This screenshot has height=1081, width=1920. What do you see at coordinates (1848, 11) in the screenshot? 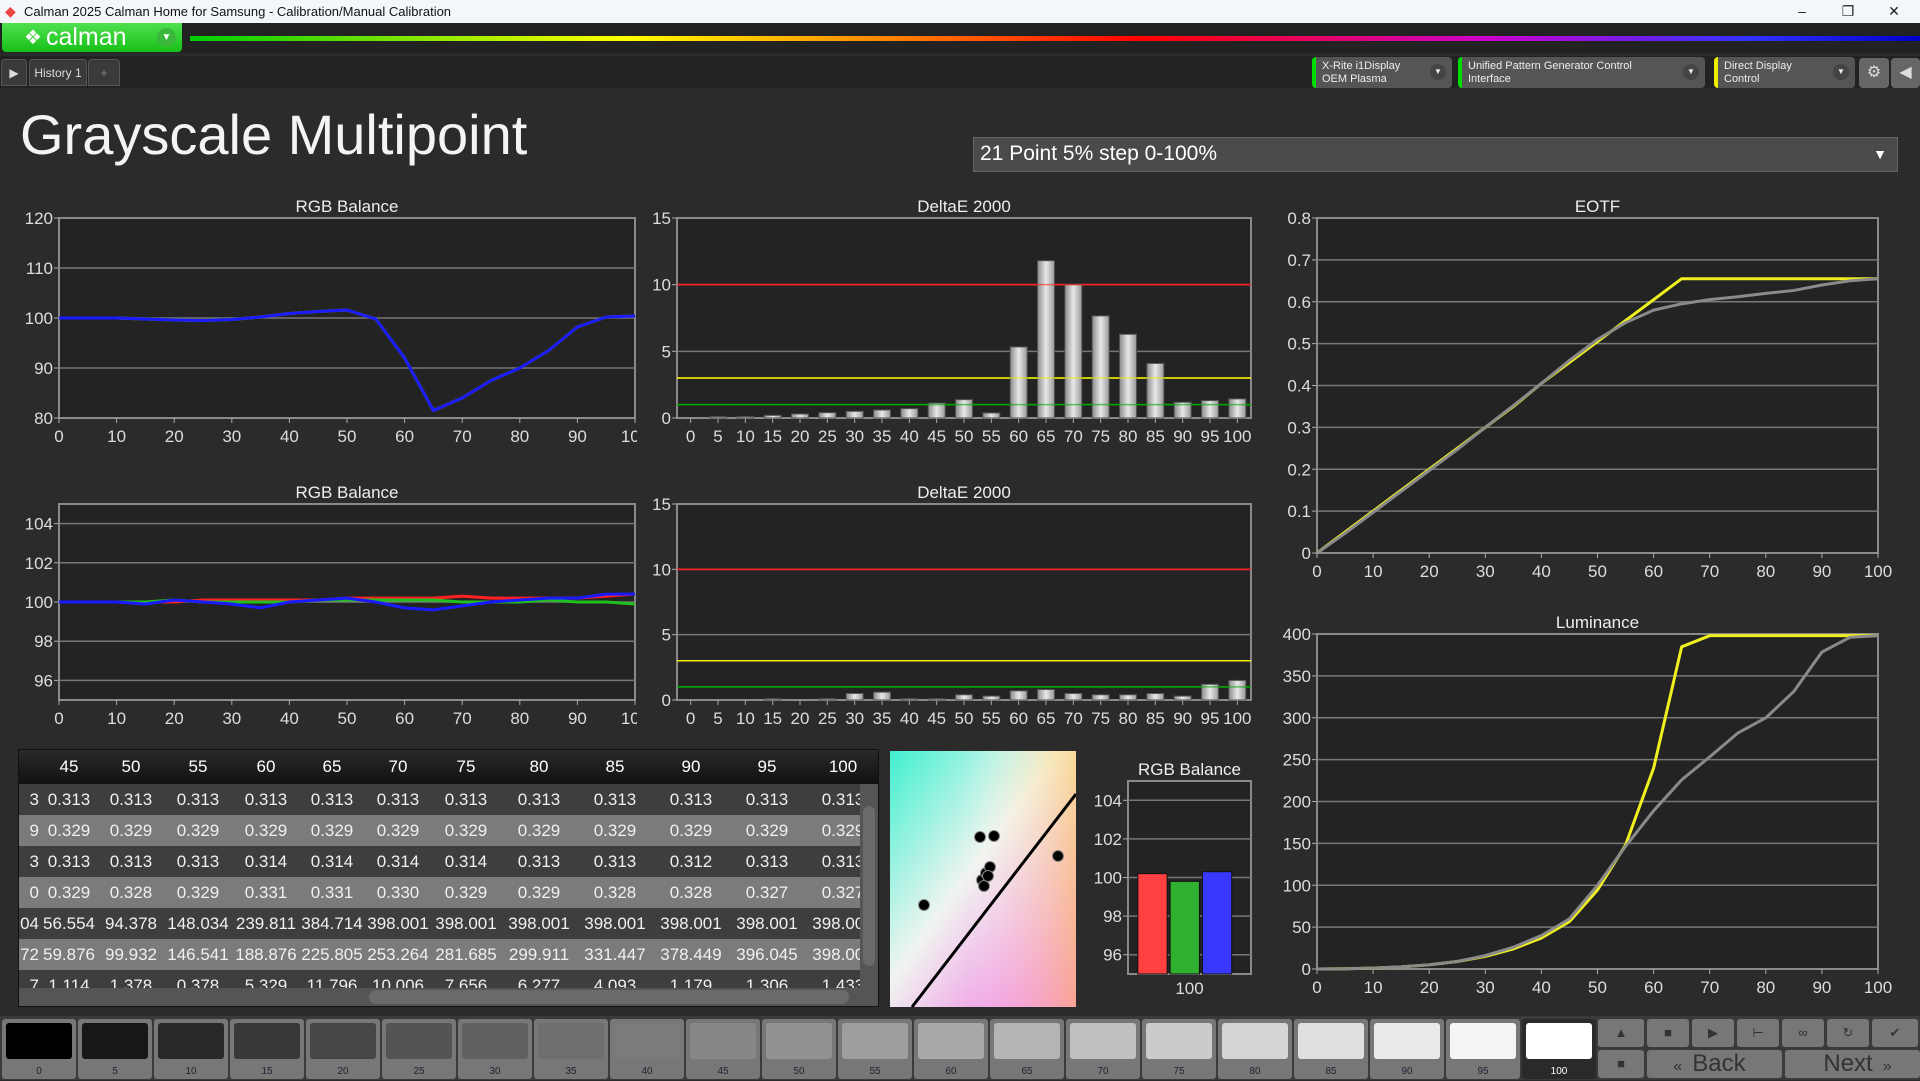
I see `maximize-button: ❐` at bounding box center [1848, 11].